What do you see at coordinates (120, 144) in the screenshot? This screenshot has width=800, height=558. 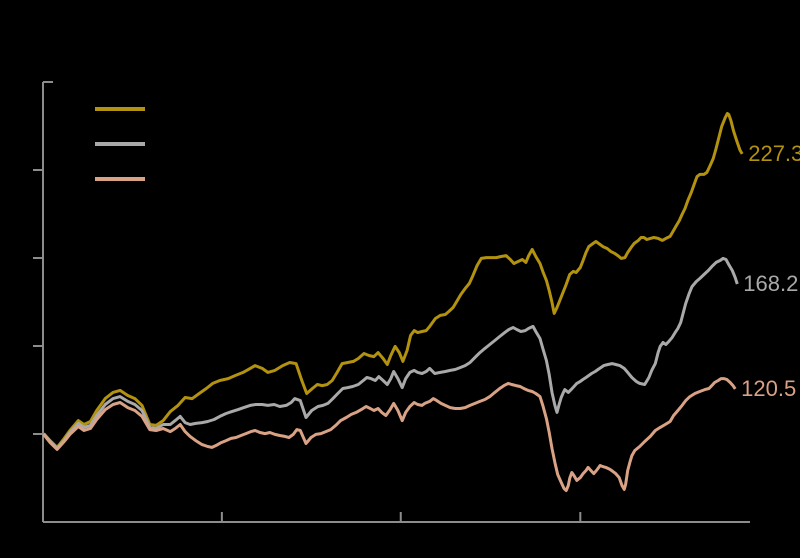 I see `legend-swatch-gray` at bounding box center [120, 144].